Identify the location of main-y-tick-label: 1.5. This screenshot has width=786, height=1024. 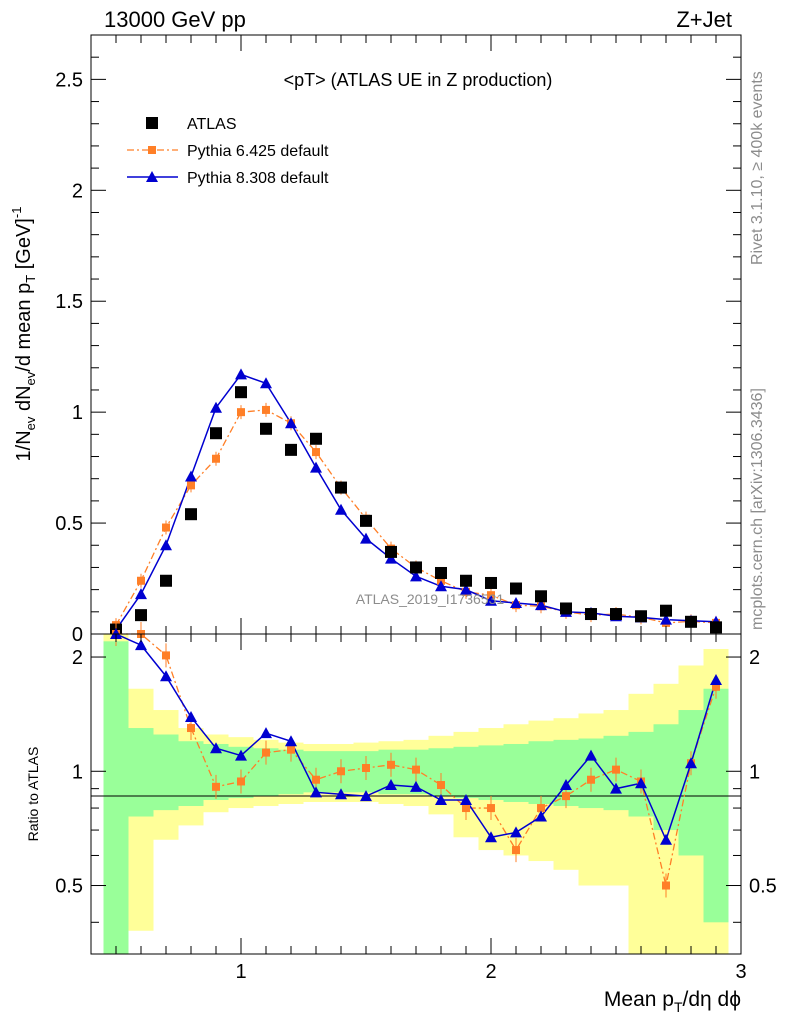
(69, 302).